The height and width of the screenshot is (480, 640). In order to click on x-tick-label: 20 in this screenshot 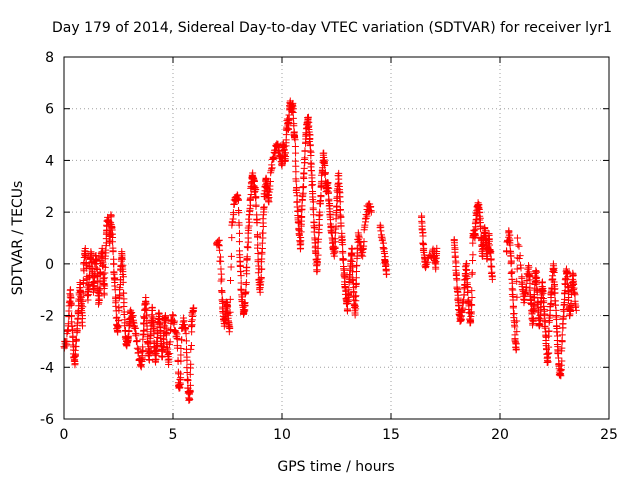, I will do `click(500, 435)`.